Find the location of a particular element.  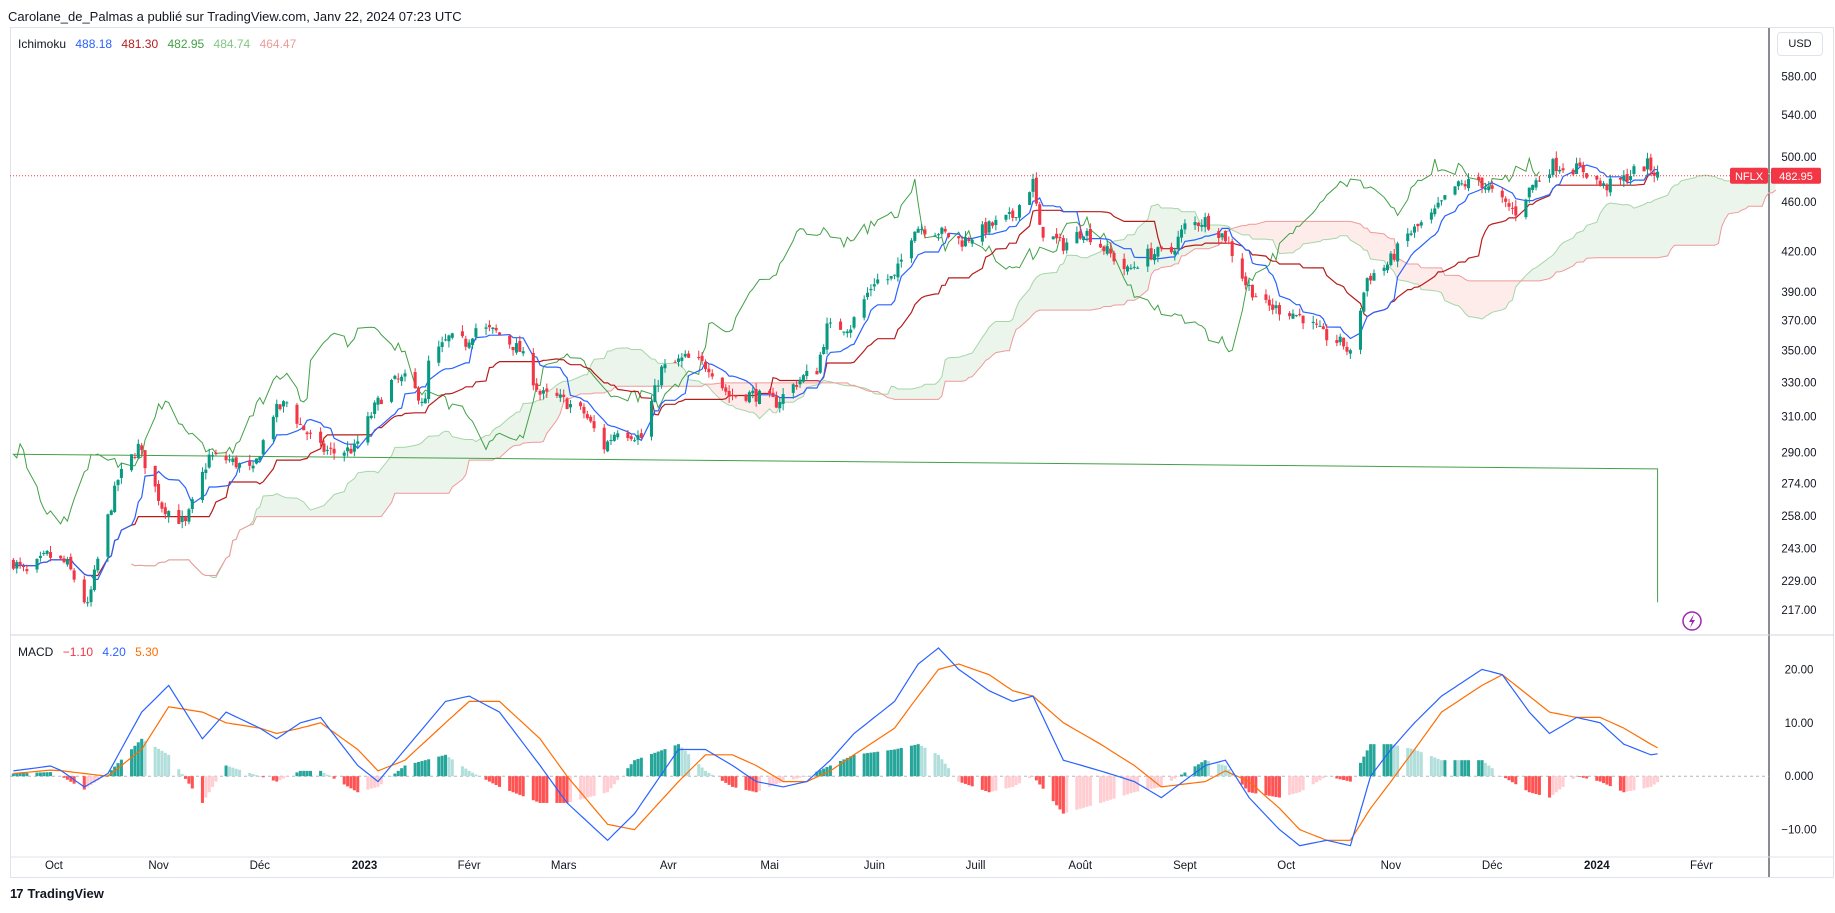

ichimoku-kijun-value: 481.30 is located at coordinates (140, 44).